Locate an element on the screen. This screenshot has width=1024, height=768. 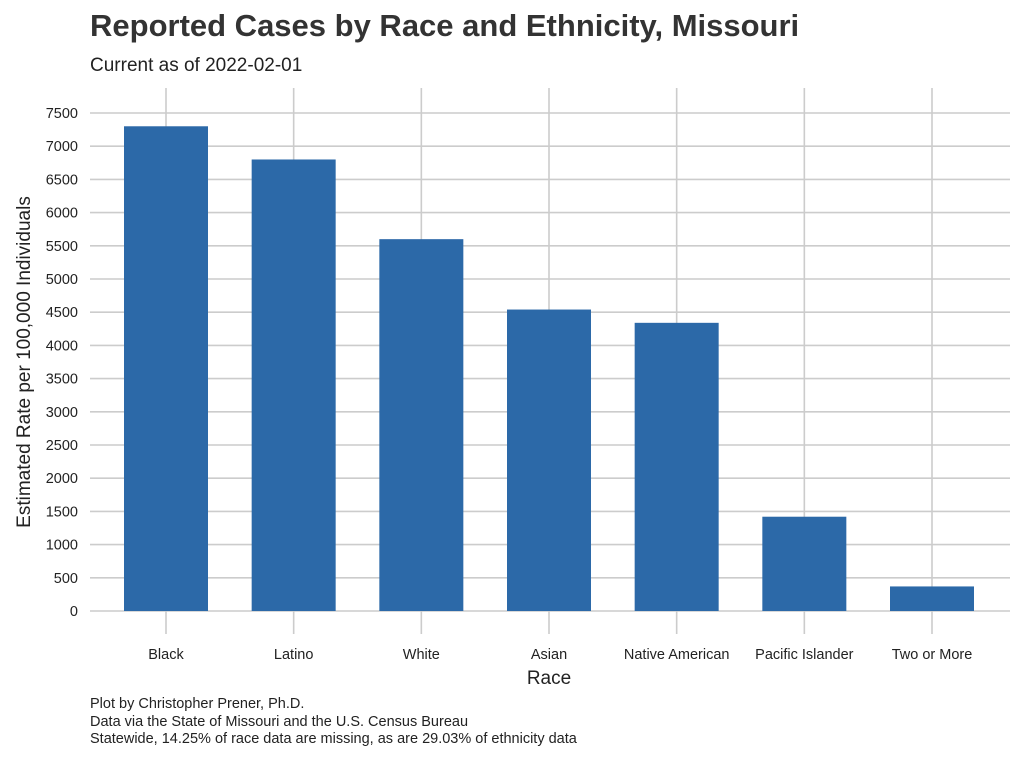
y-tick-label: 2000 is located at coordinates (62, 479).